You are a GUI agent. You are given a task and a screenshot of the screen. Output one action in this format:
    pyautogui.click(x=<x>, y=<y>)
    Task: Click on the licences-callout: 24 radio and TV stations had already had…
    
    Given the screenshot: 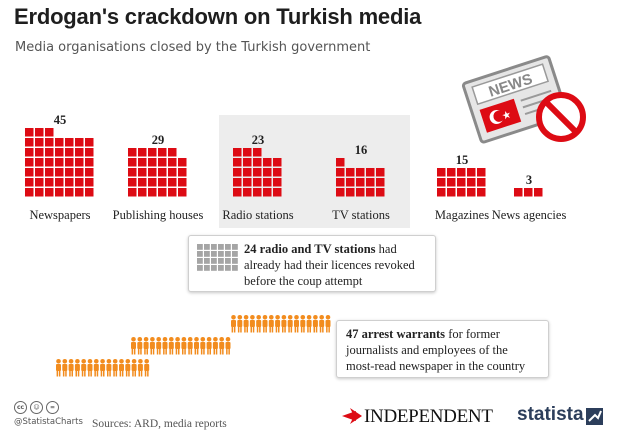 What is the action you would take?
    pyautogui.click(x=312, y=263)
    